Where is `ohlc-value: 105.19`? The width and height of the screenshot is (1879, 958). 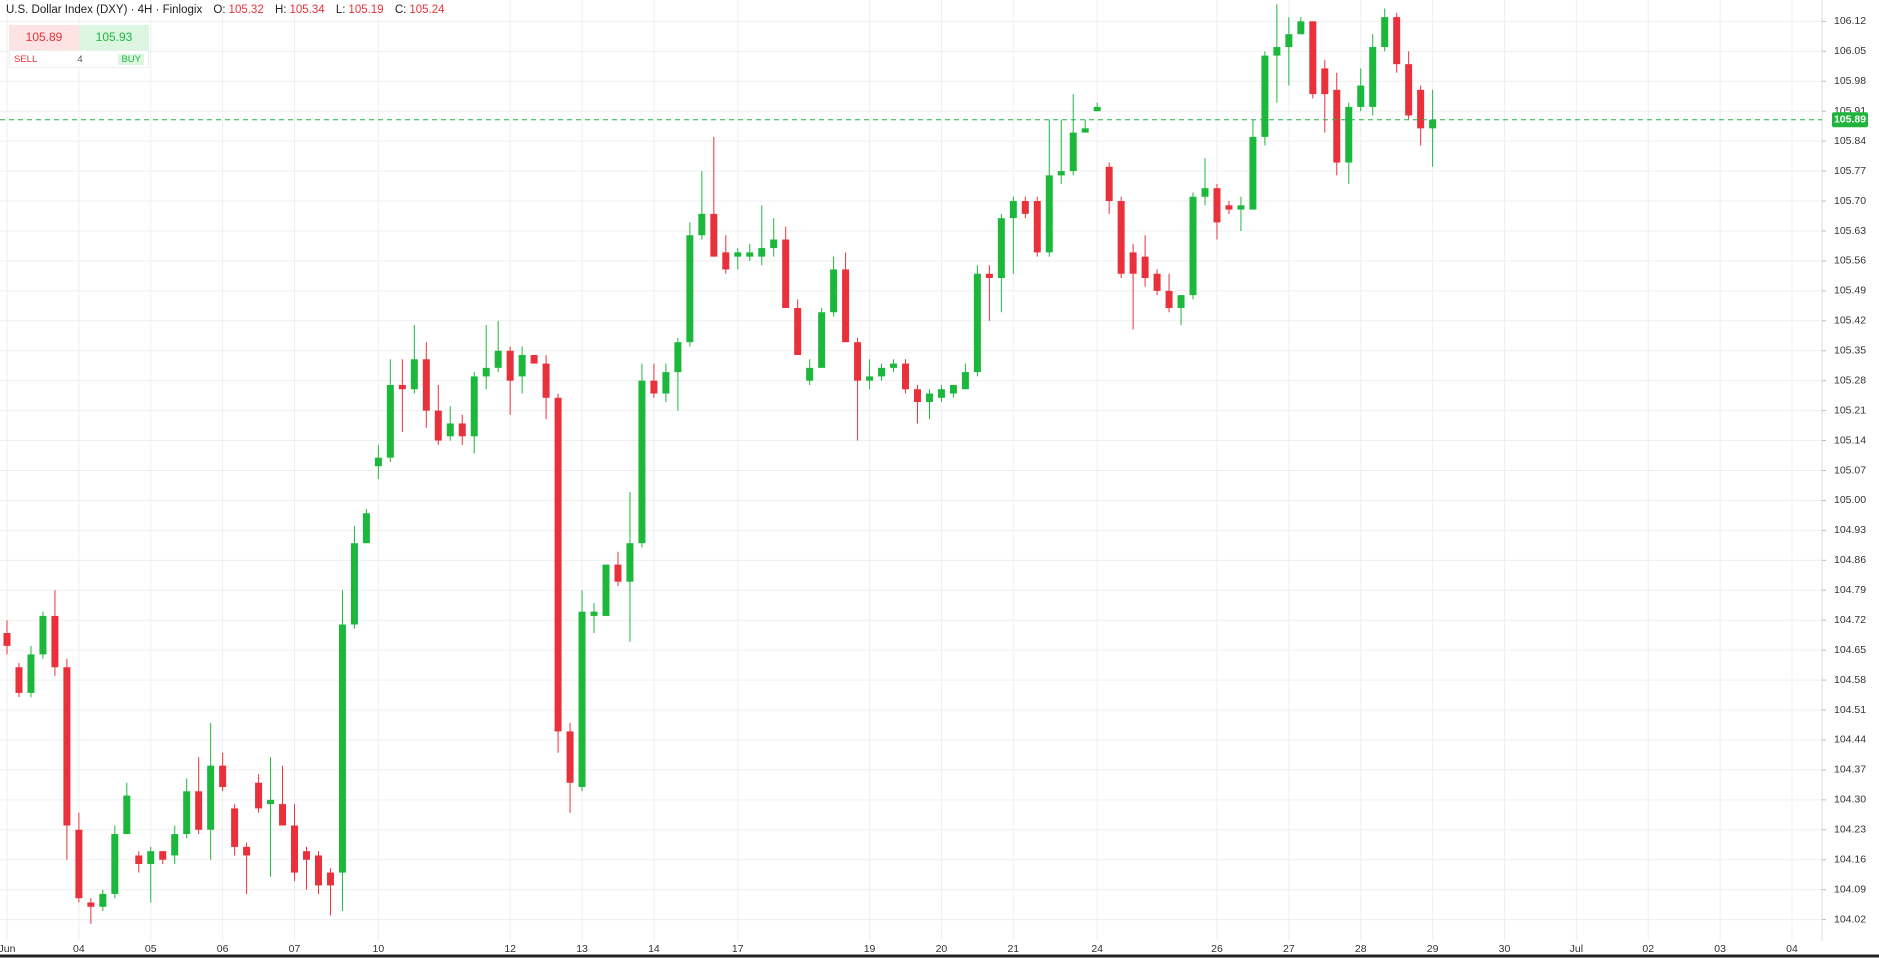 ohlc-value: 105.19 is located at coordinates (366, 10).